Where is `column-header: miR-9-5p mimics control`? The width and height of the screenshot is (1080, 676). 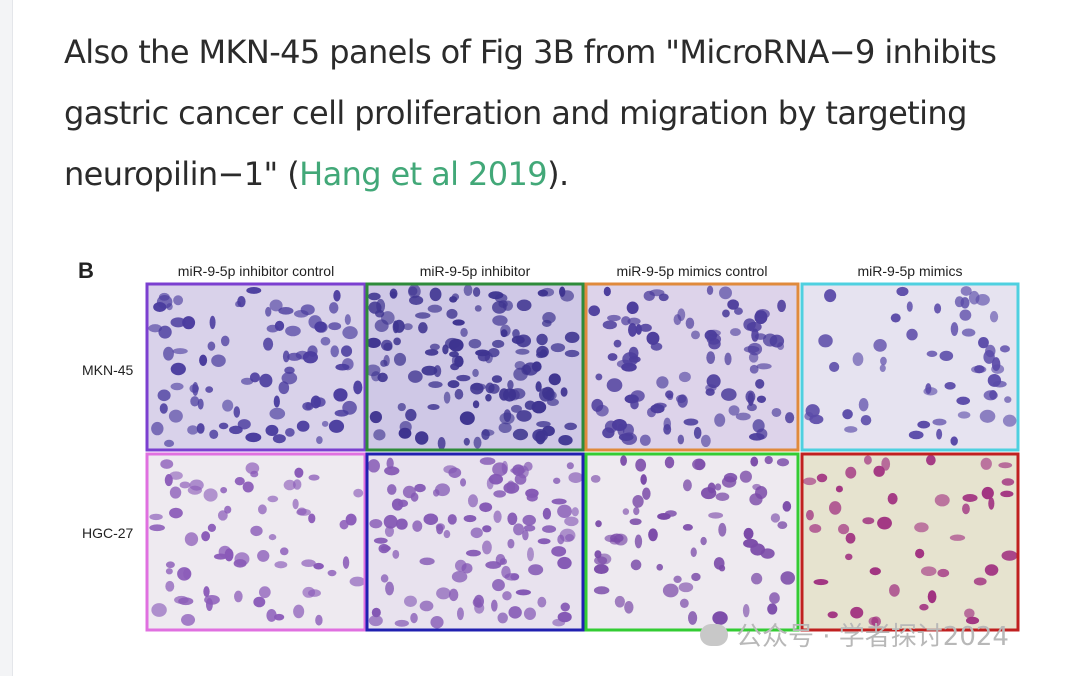 column-header: miR-9-5p mimics control is located at coordinates (692, 271).